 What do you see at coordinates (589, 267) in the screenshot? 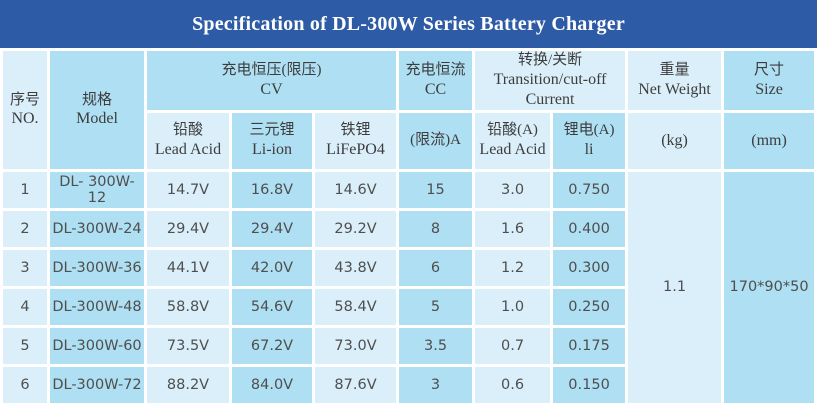
I see `cell-cutoff-li: 0.300` at bounding box center [589, 267].